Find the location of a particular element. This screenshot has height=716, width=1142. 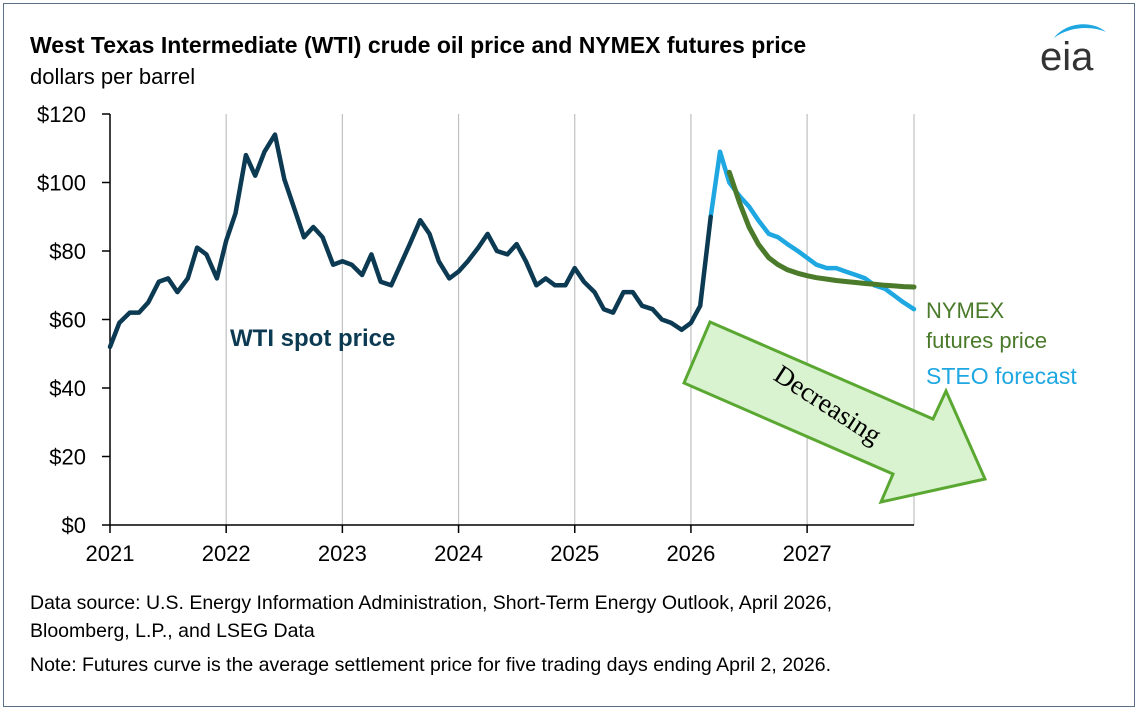

x-tick-label: 2022 is located at coordinates (226, 553).